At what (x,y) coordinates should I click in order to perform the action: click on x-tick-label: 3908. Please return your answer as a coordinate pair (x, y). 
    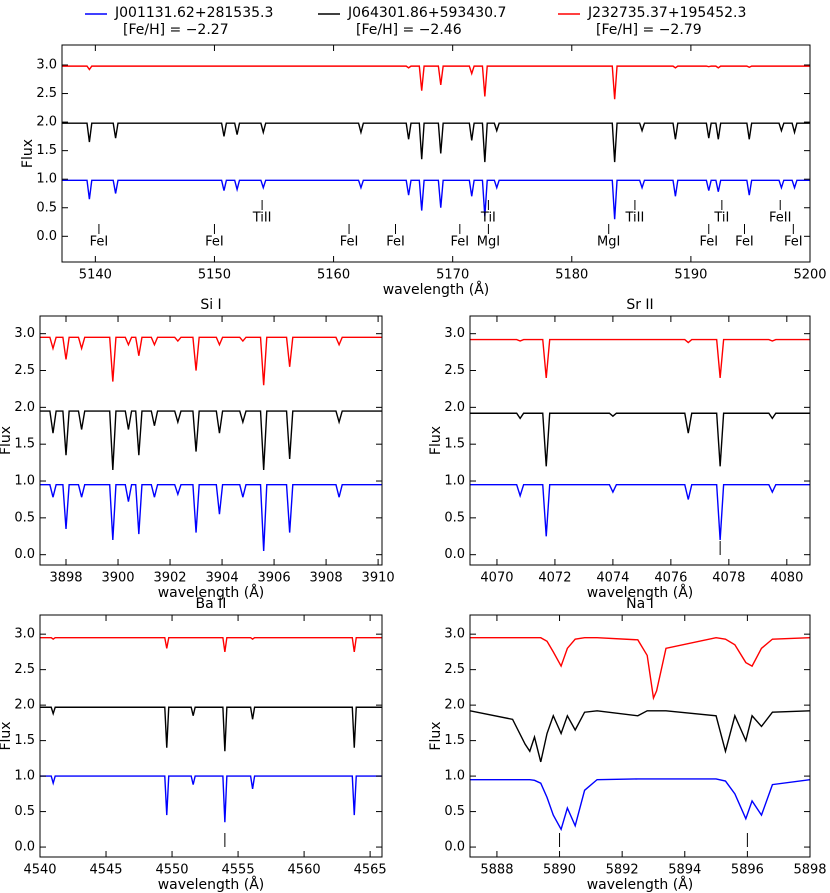
    Looking at the image, I should click on (326, 578).